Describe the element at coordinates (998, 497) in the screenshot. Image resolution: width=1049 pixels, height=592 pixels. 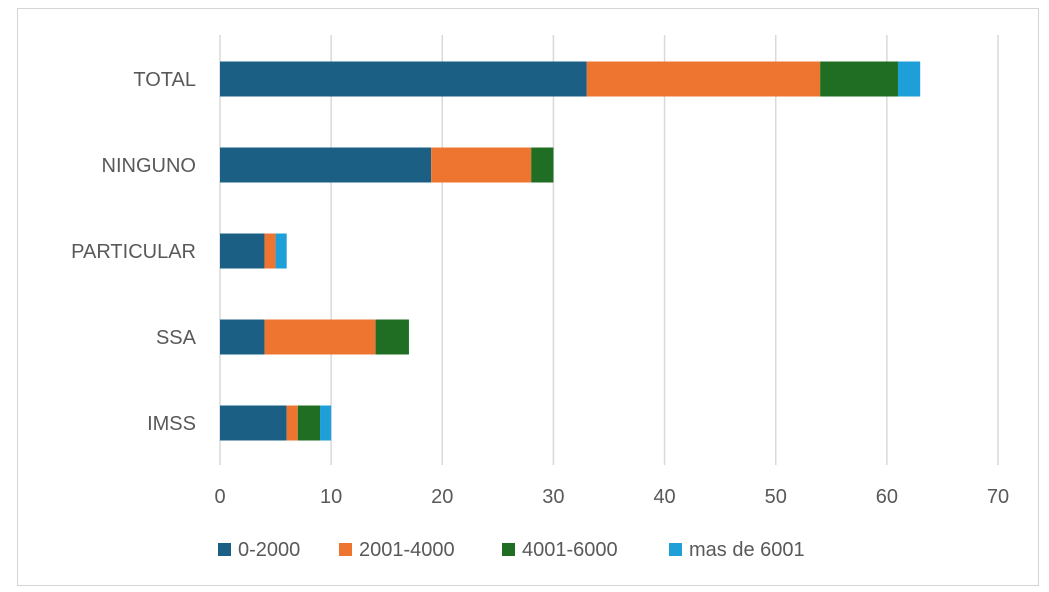
I see `x-tick-label: 70` at that location.